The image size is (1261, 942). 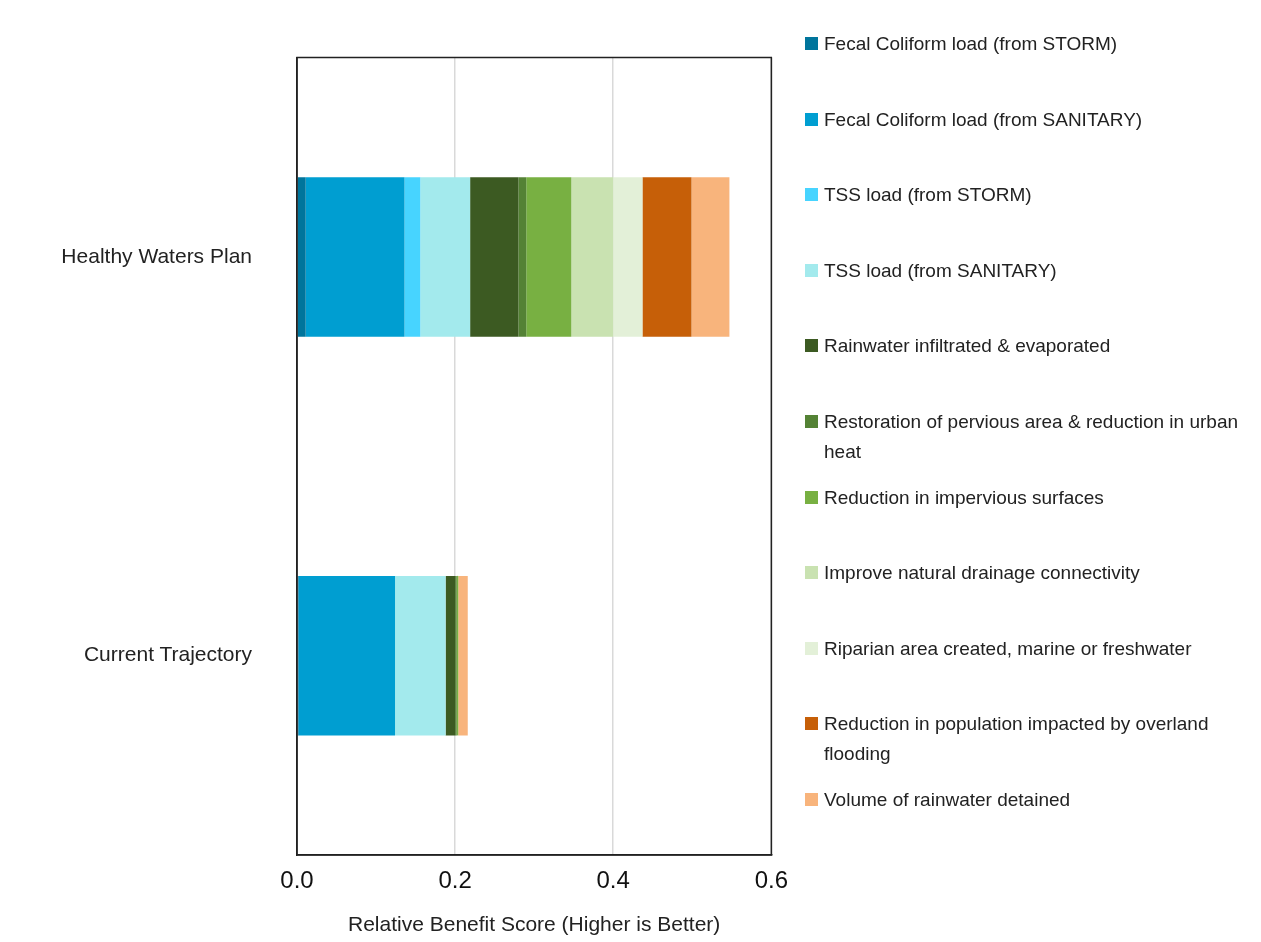 I want to click on legend-label: Fecal Coliform load (from STORM), so click(x=971, y=44).